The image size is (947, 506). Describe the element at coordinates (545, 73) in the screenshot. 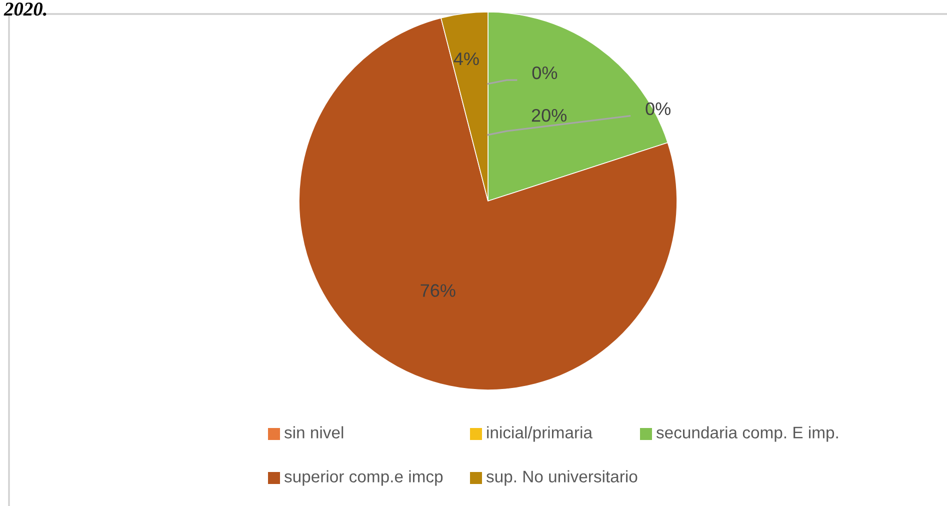

I see `text: 0%` at that location.